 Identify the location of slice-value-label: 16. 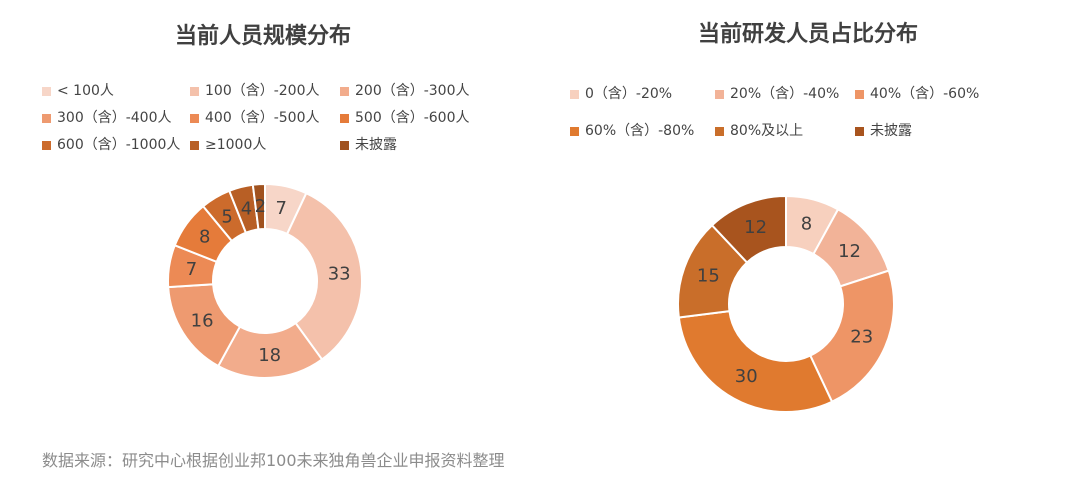
(202, 320).